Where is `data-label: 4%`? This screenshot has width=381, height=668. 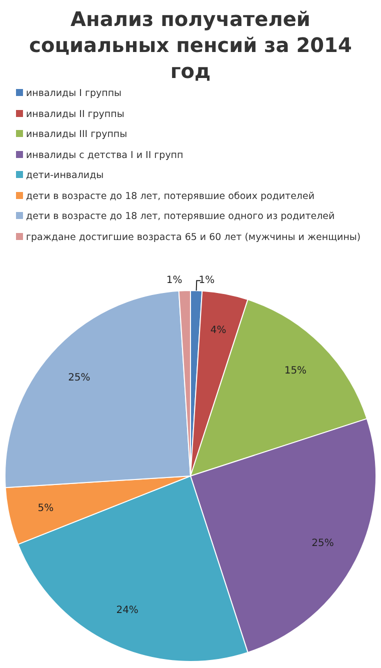
data-label: 4% is located at coordinates (218, 330).